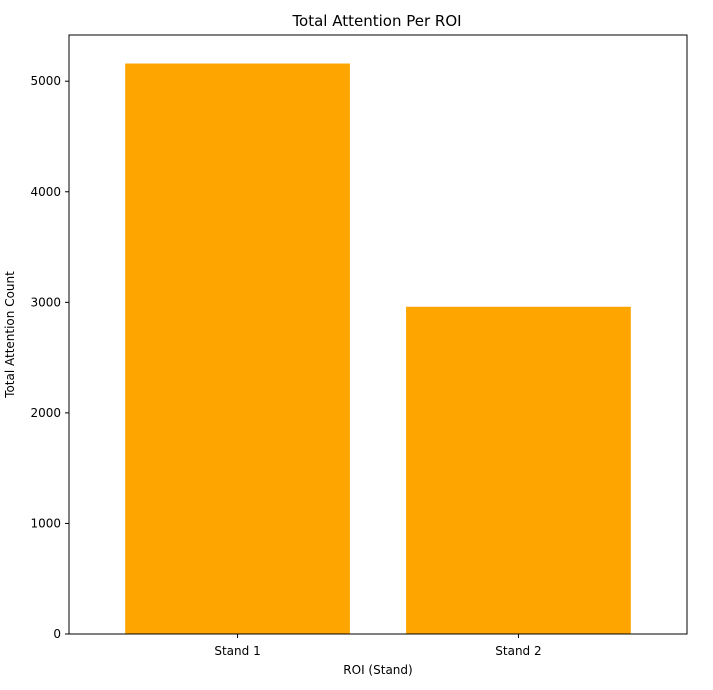  I want to click on y-tick-label: 2000, so click(45, 413).